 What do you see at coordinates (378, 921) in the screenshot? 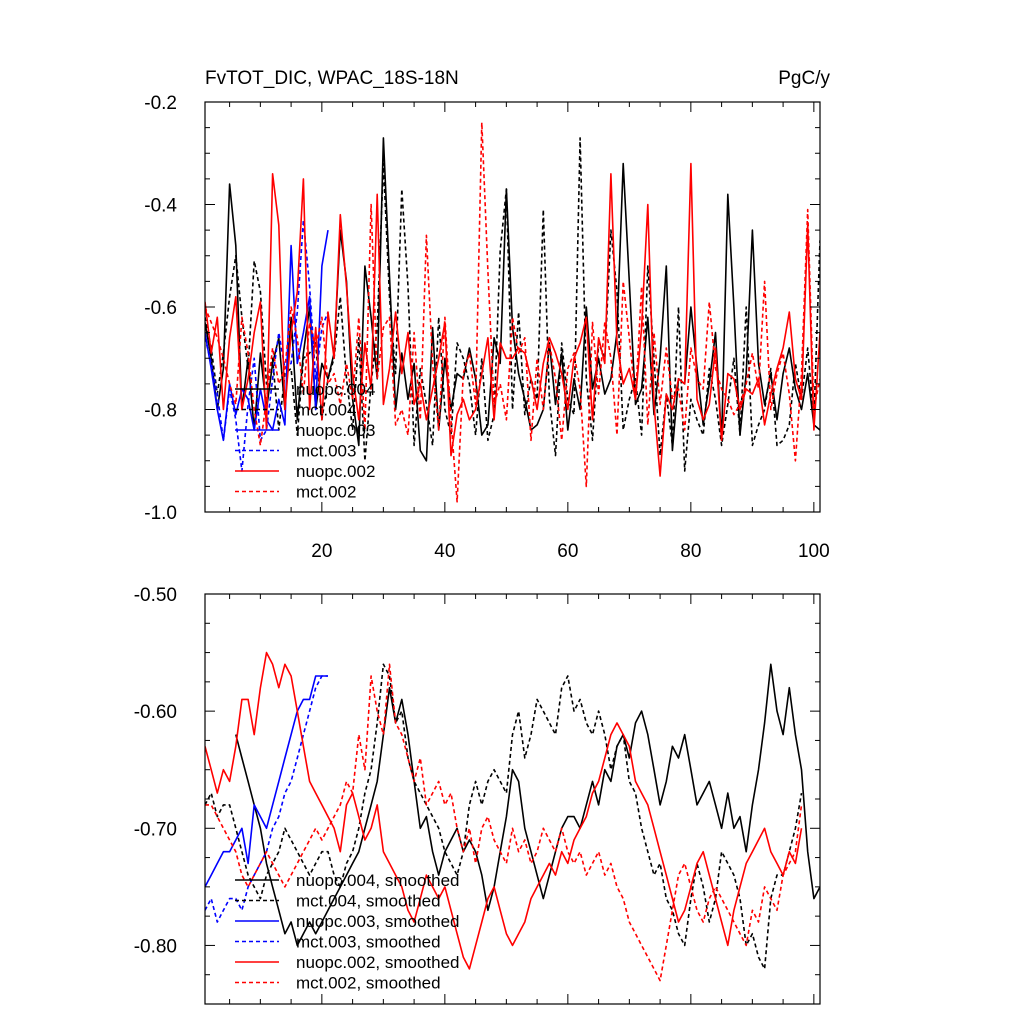
I see `legend-label: nuopc.003, smoothed` at bounding box center [378, 921].